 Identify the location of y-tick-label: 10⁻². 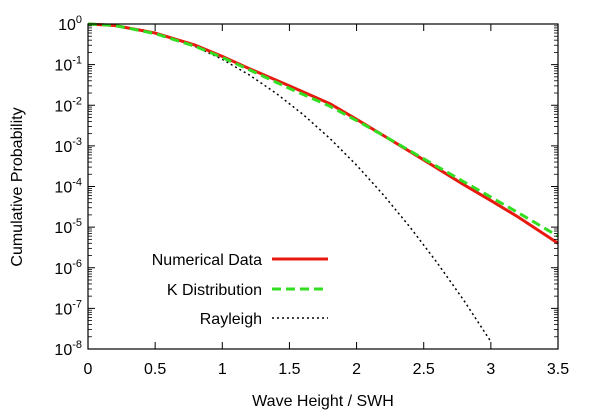
(68, 105).